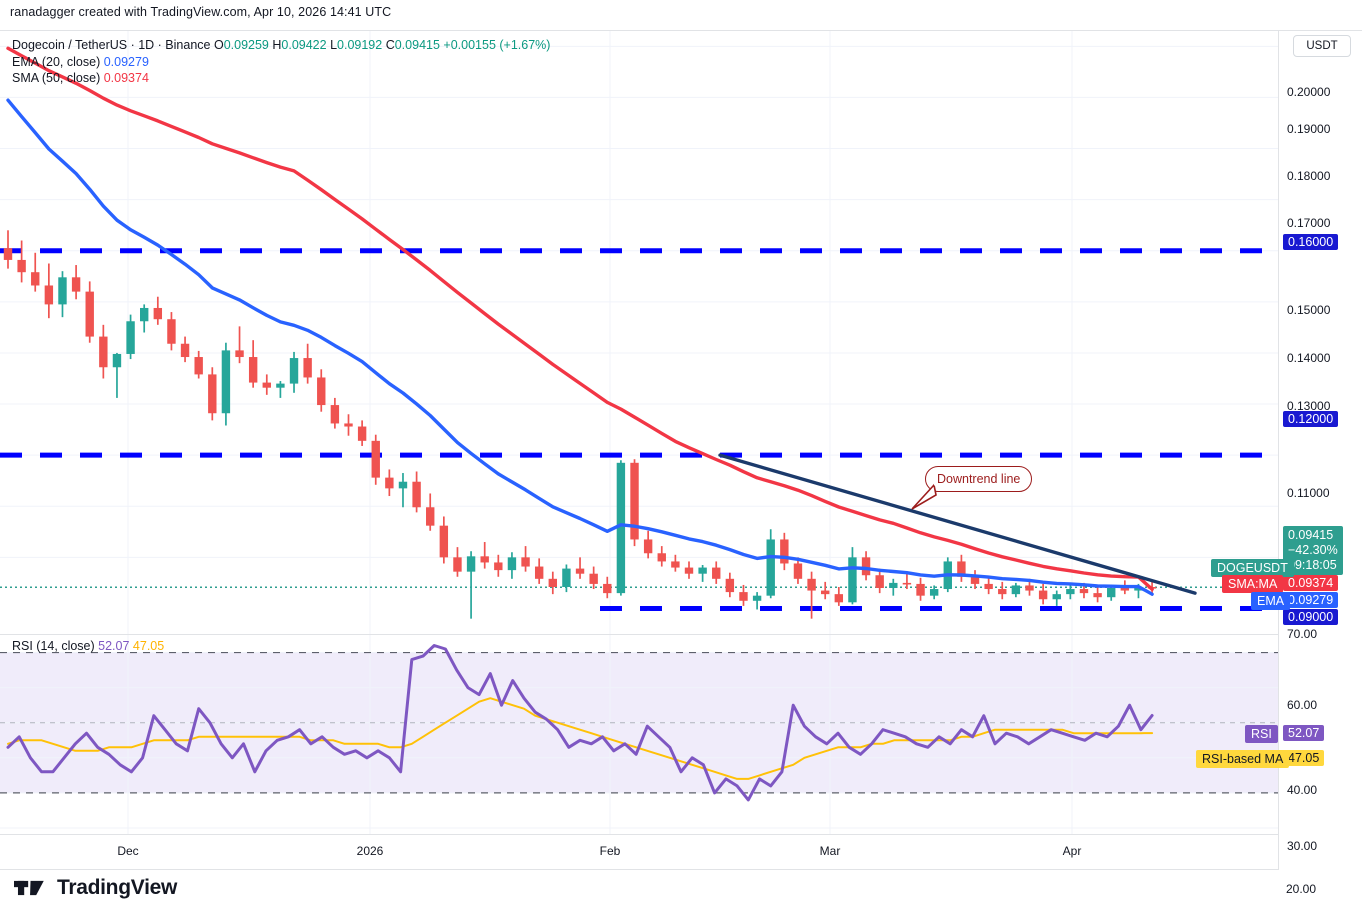 This screenshot has height=919, width=1362. Describe the element at coordinates (830, 851) in the screenshot. I see `time-label-mar: Mar` at that location.